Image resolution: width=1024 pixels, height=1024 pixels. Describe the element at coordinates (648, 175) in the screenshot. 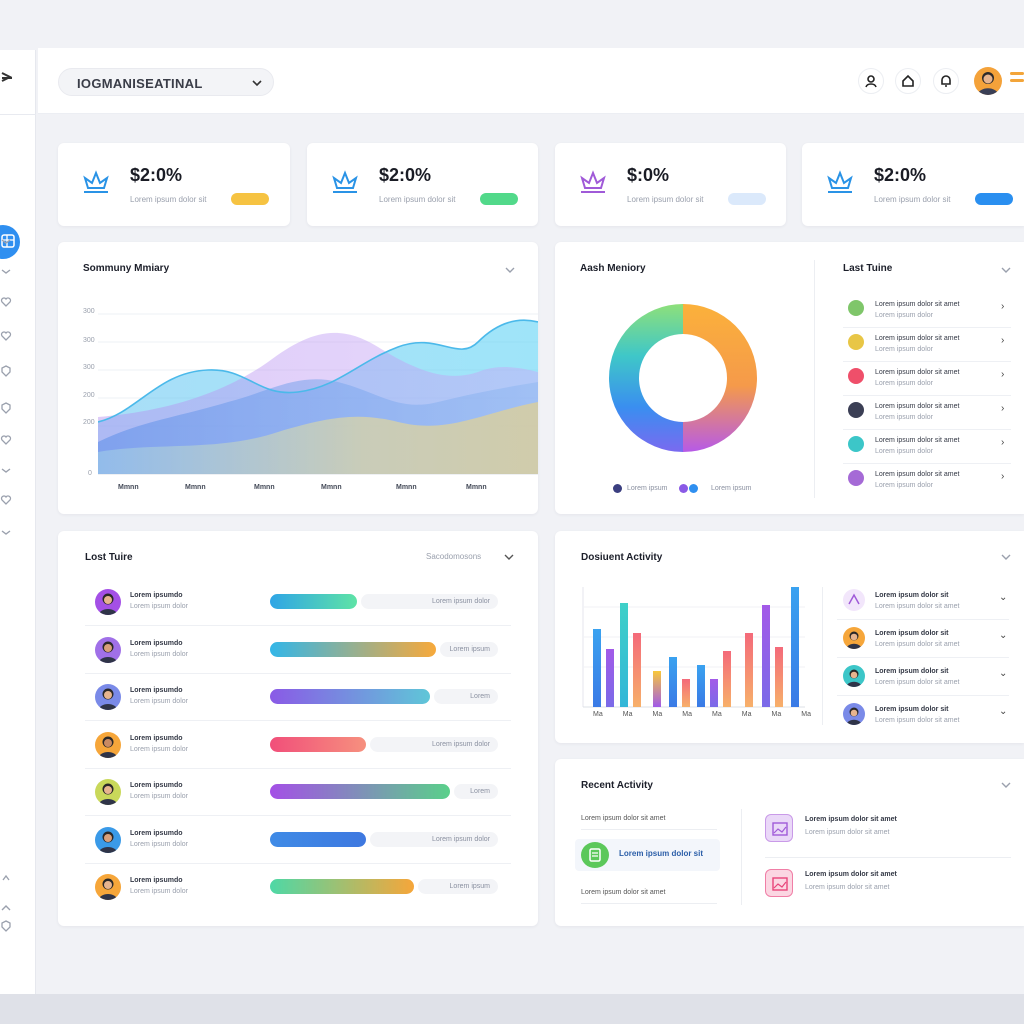

I see `stat-value: $:0%` at that location.